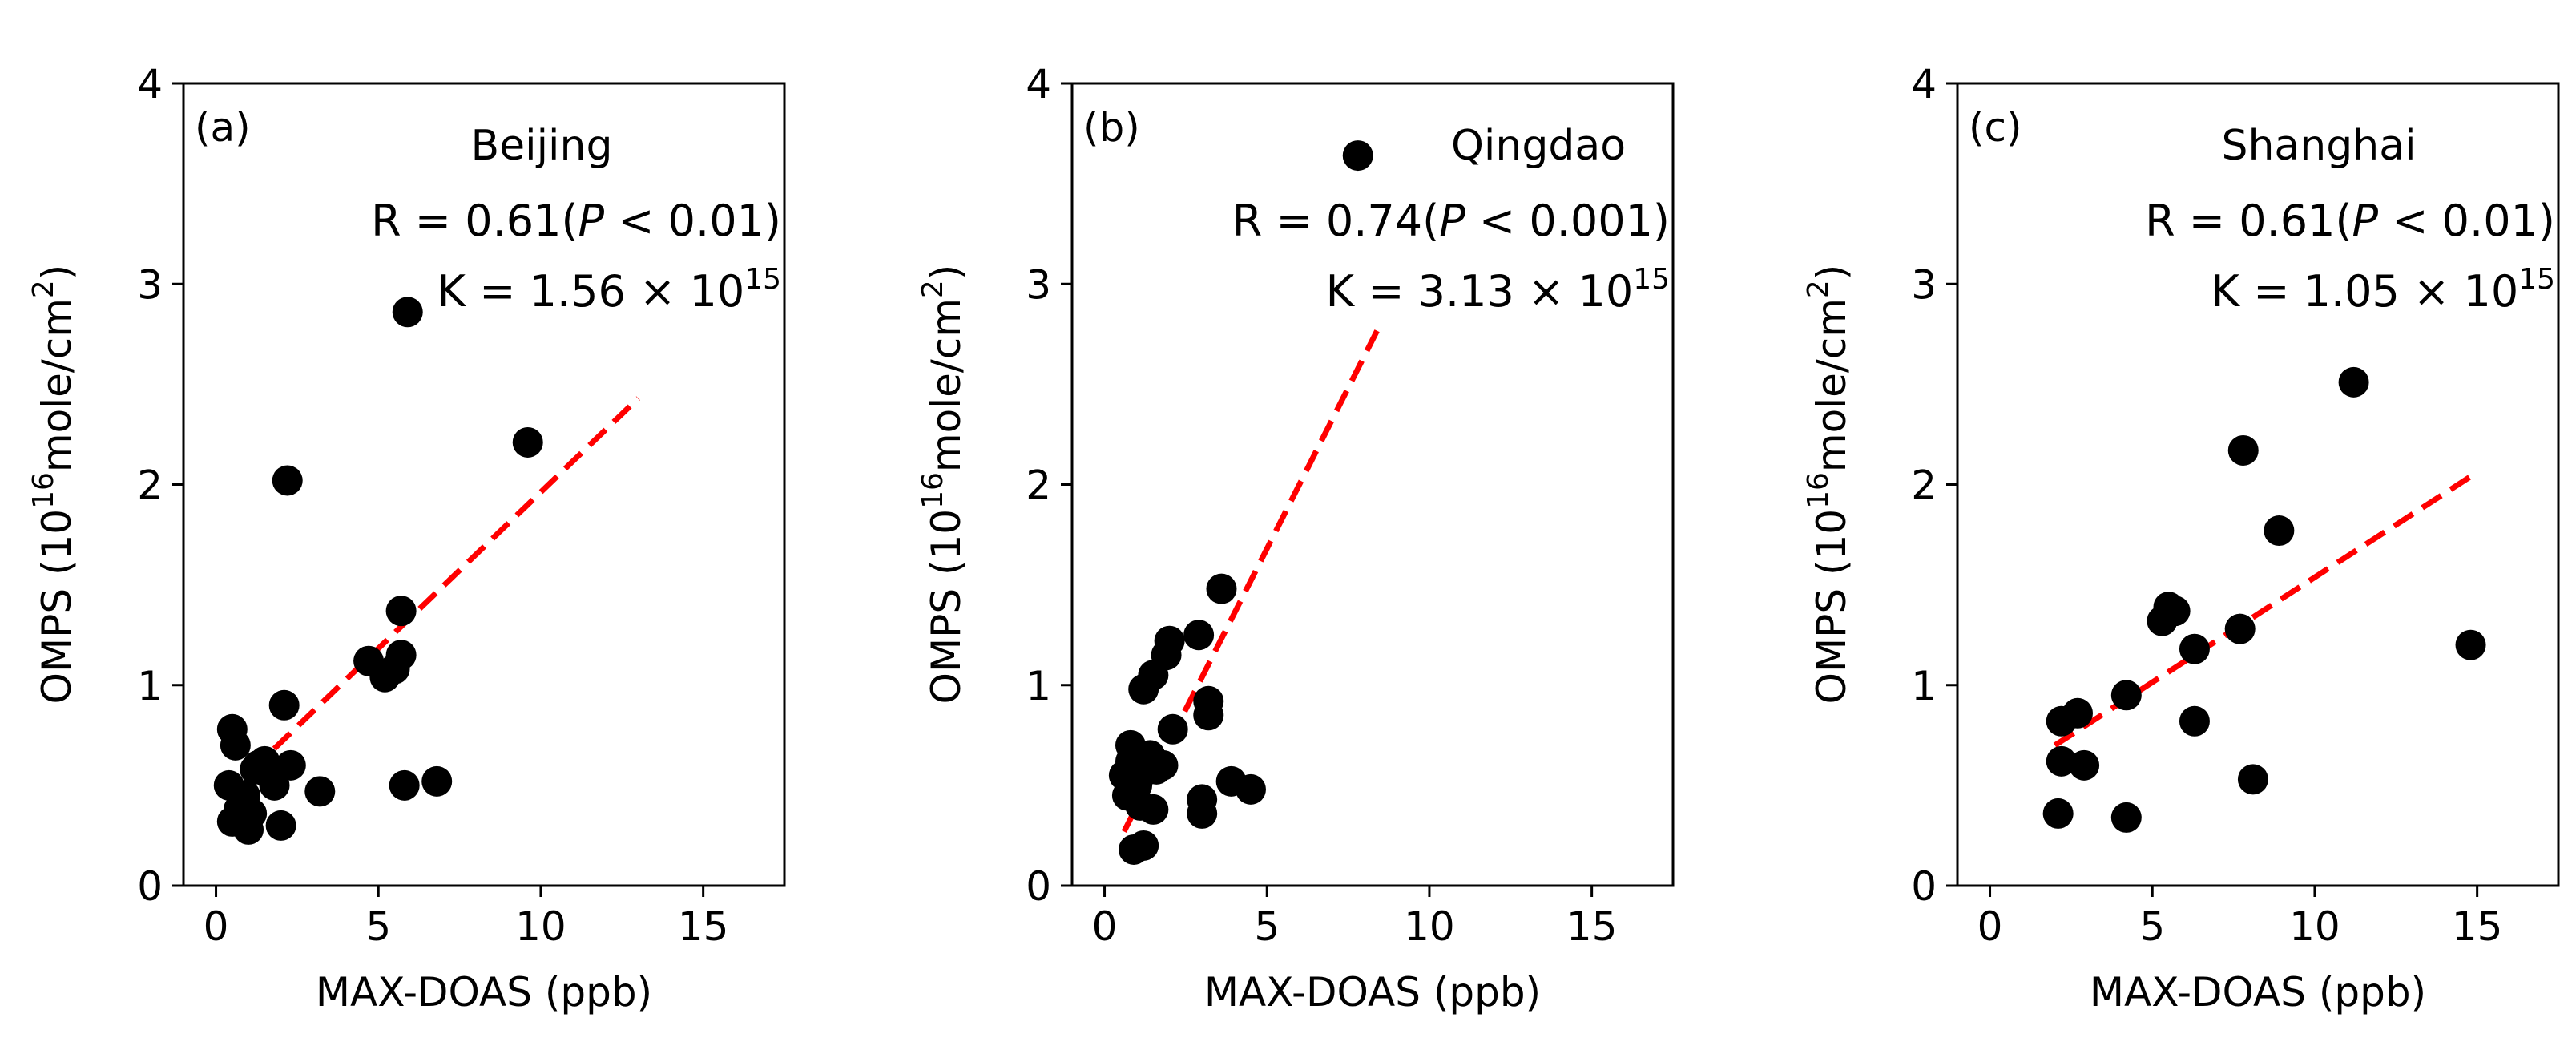 This screenshot has height=1050, width=2576. Describe the element at coordinates (223, 128) in the screenshot. I see `panel-label: (a)` at that location.